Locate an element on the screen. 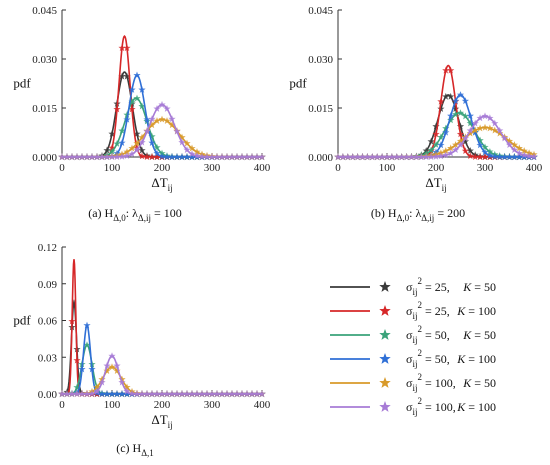  y-axis-label: pdf is located at coordinates (22, 320).